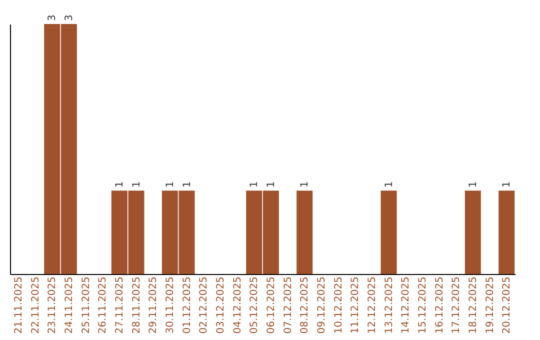 This screenshot has height=340, width=540. Describe the element at coordinates (52, 305) in the screenshot. I see `x-tick-label: 23.11.2025` at that location.